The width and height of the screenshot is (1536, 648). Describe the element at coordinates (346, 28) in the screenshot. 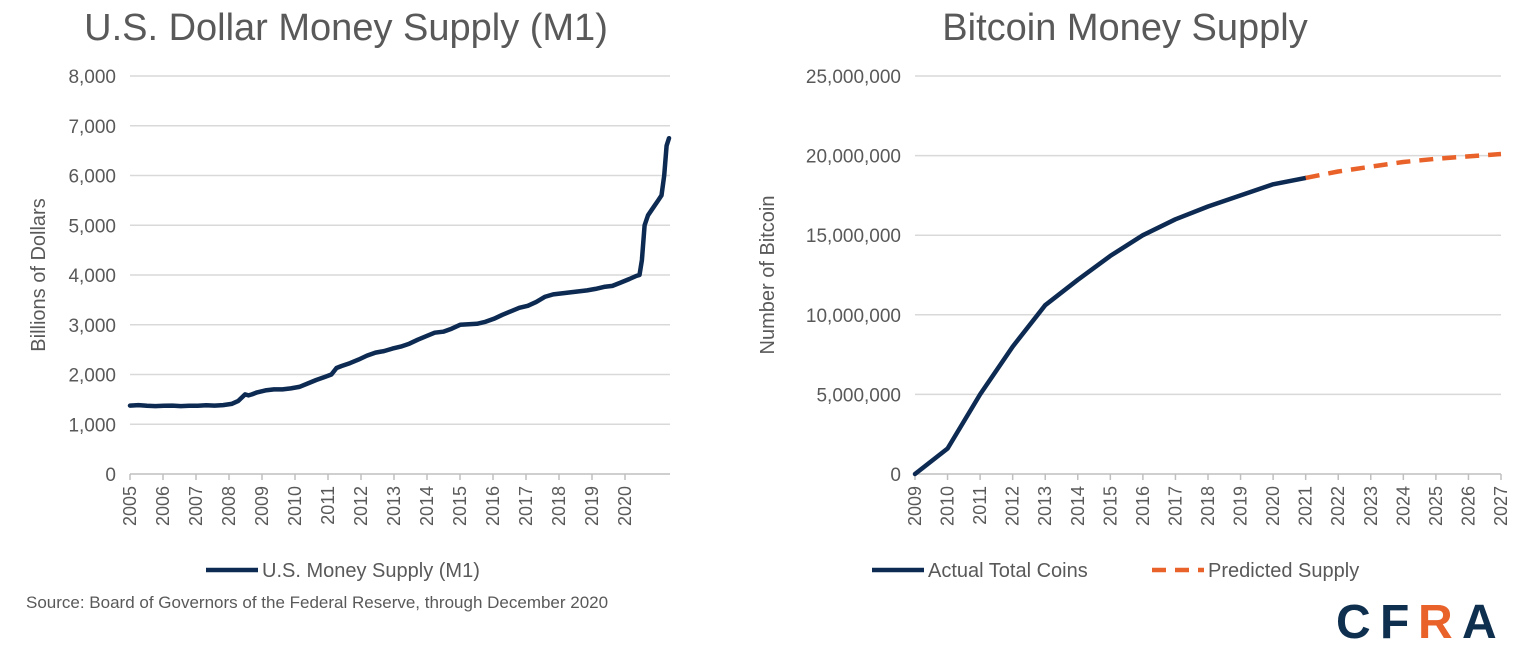

I see `chart-title: U.S. Dollar Money Supply (M1)` at that location.